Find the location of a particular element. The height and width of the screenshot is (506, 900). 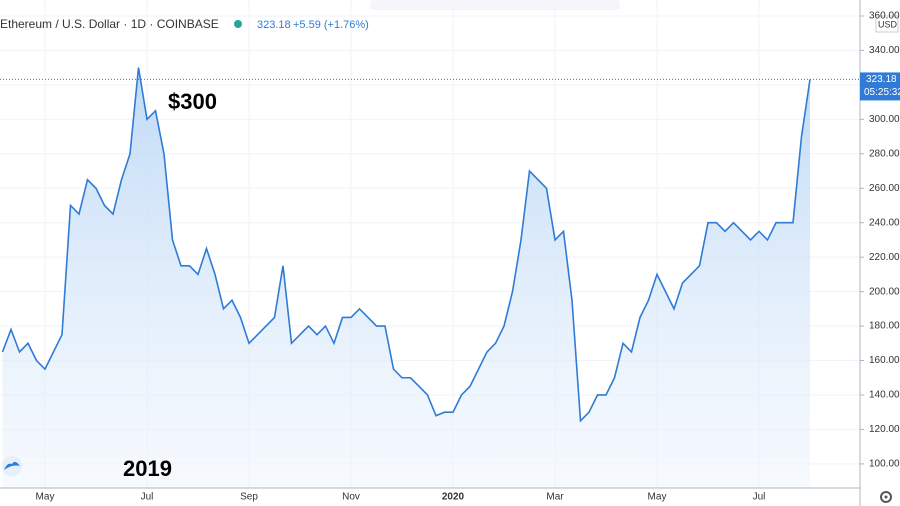

settings-icon is located at coordinates (886, 497).